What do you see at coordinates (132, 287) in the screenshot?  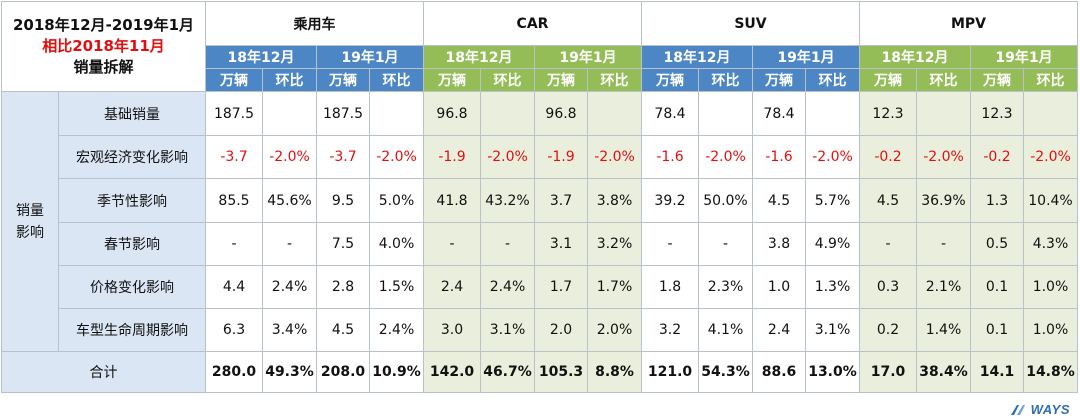 I see `row-label: 价格变化影响` at bounding box center [132, 287].